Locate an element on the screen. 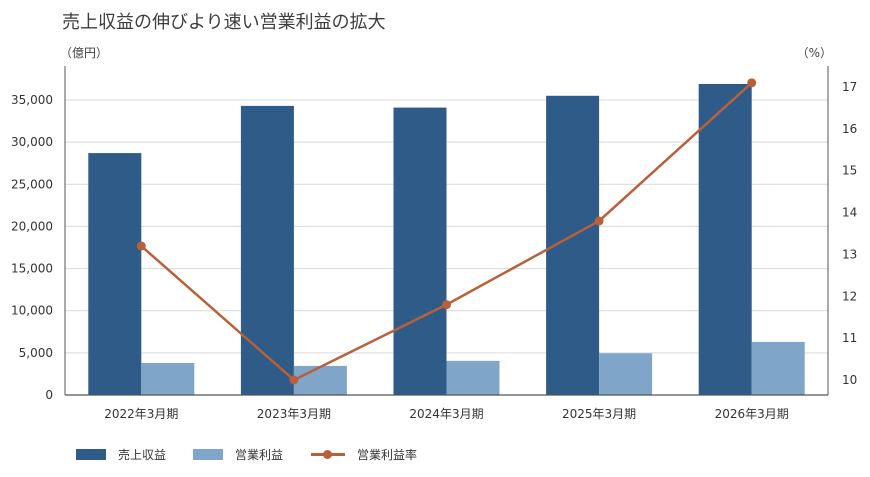  y-right-tick-label: 10 is located at coordinates (849, 380).